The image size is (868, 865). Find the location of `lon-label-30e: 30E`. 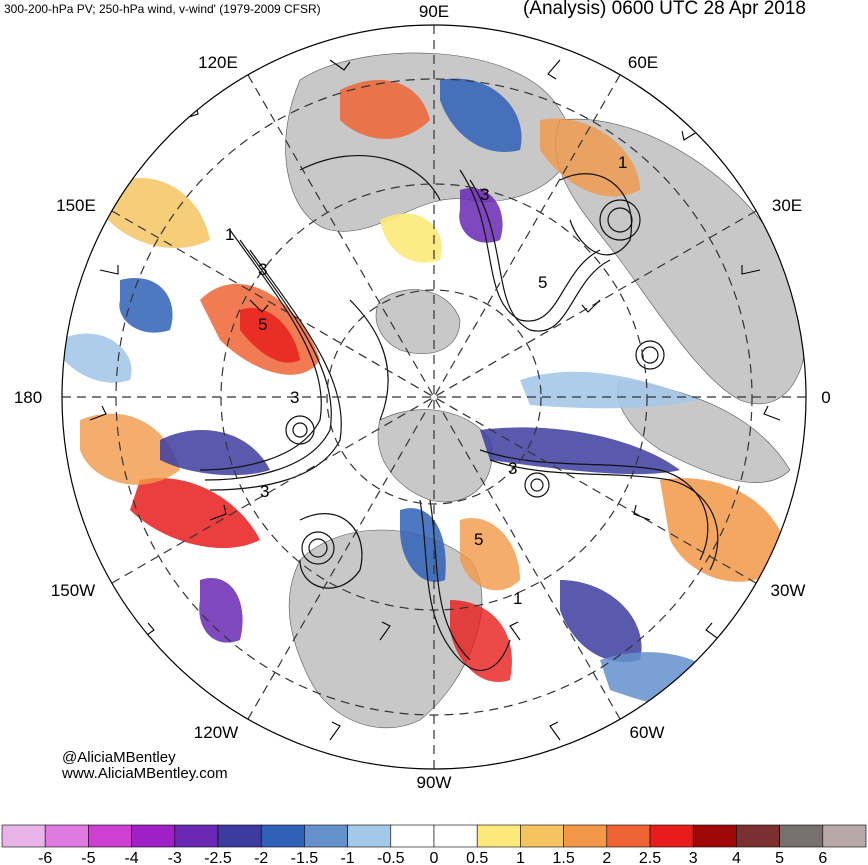

lon-label-30e: 30E is located at coordinates (787, 205).